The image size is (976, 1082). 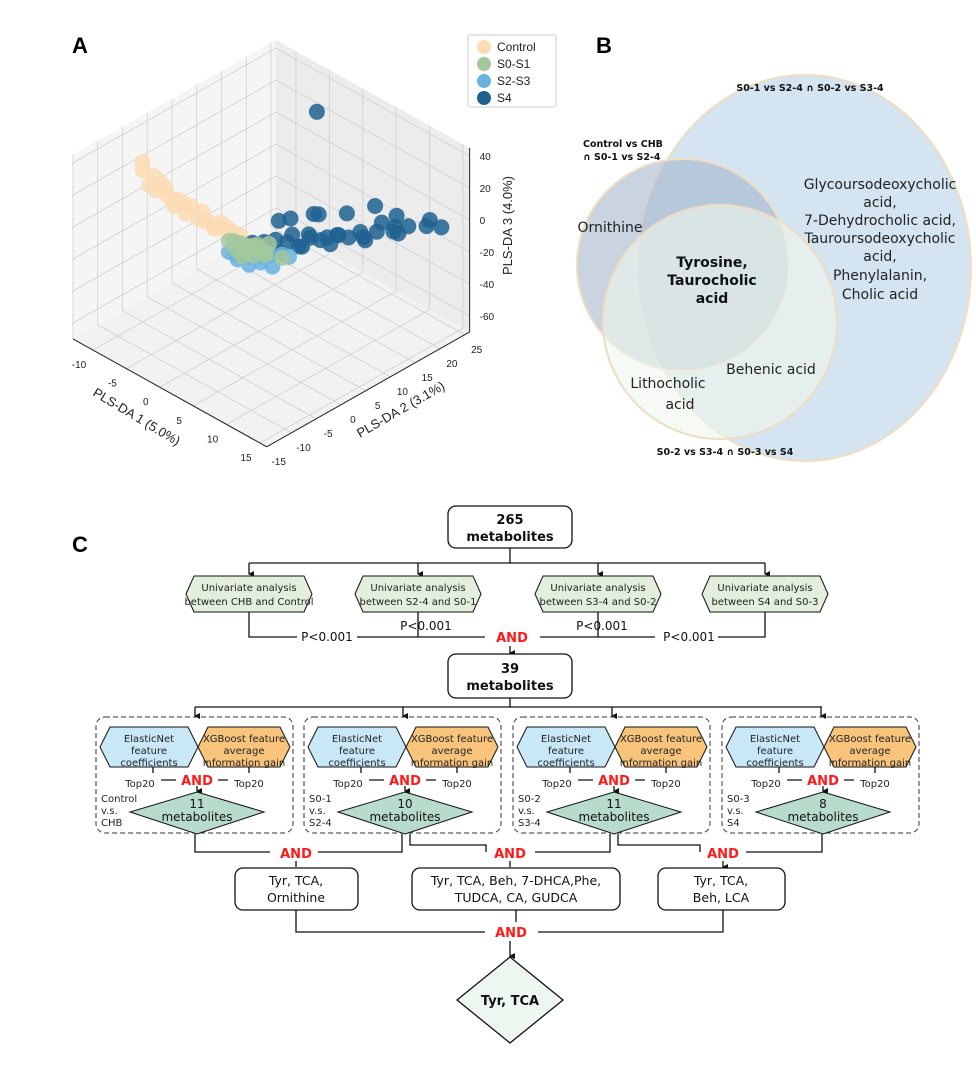 I want to click on series-control, so click(x=191, y=199).